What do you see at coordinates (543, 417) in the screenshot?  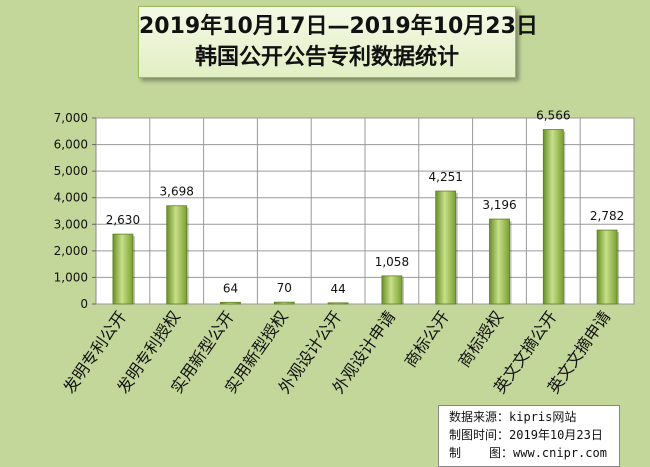 I see `source-value: kipris网站` at bounding box center [543, 417].